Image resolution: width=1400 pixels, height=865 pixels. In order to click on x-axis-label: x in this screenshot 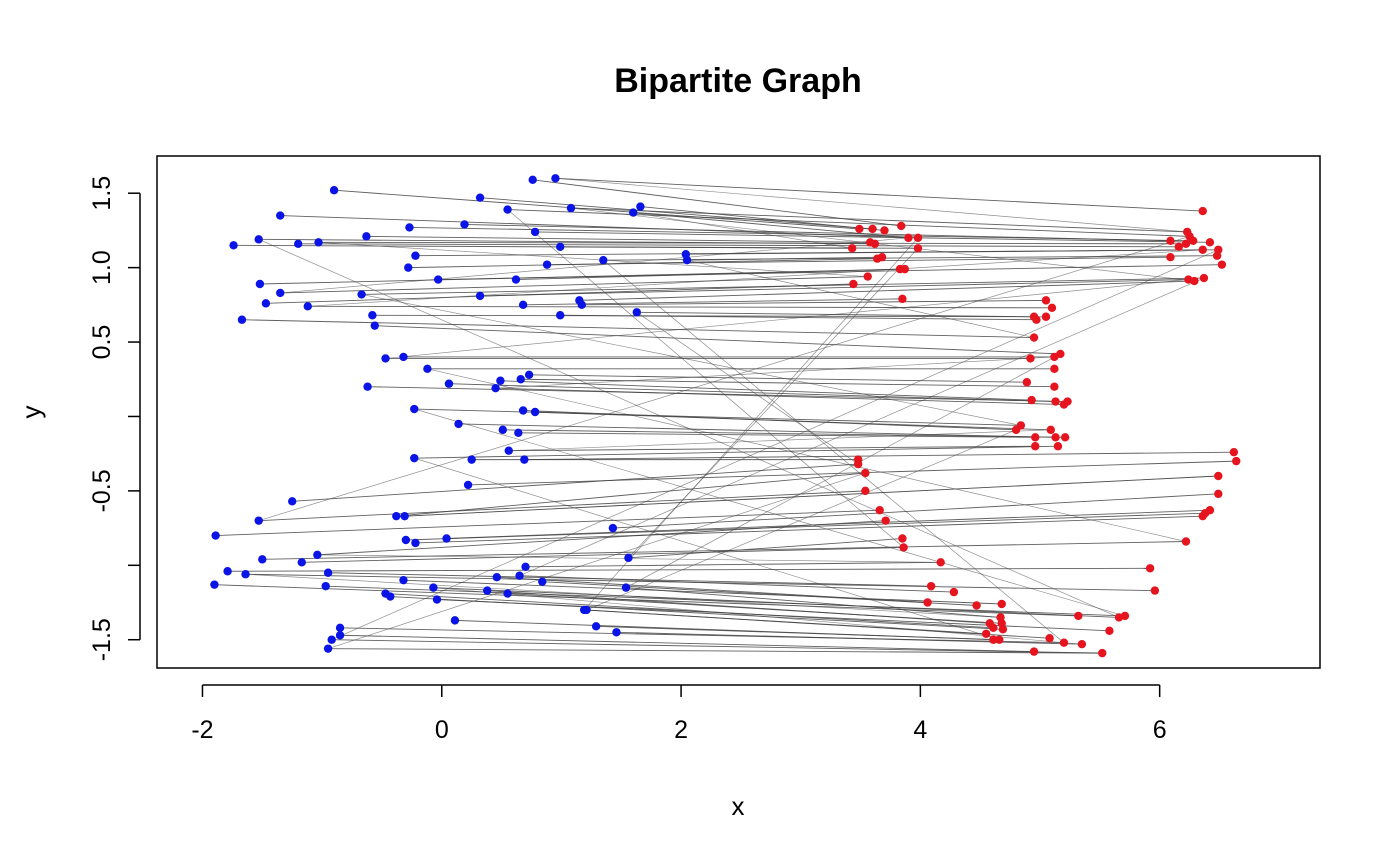, I will do `click(738, 806)`.